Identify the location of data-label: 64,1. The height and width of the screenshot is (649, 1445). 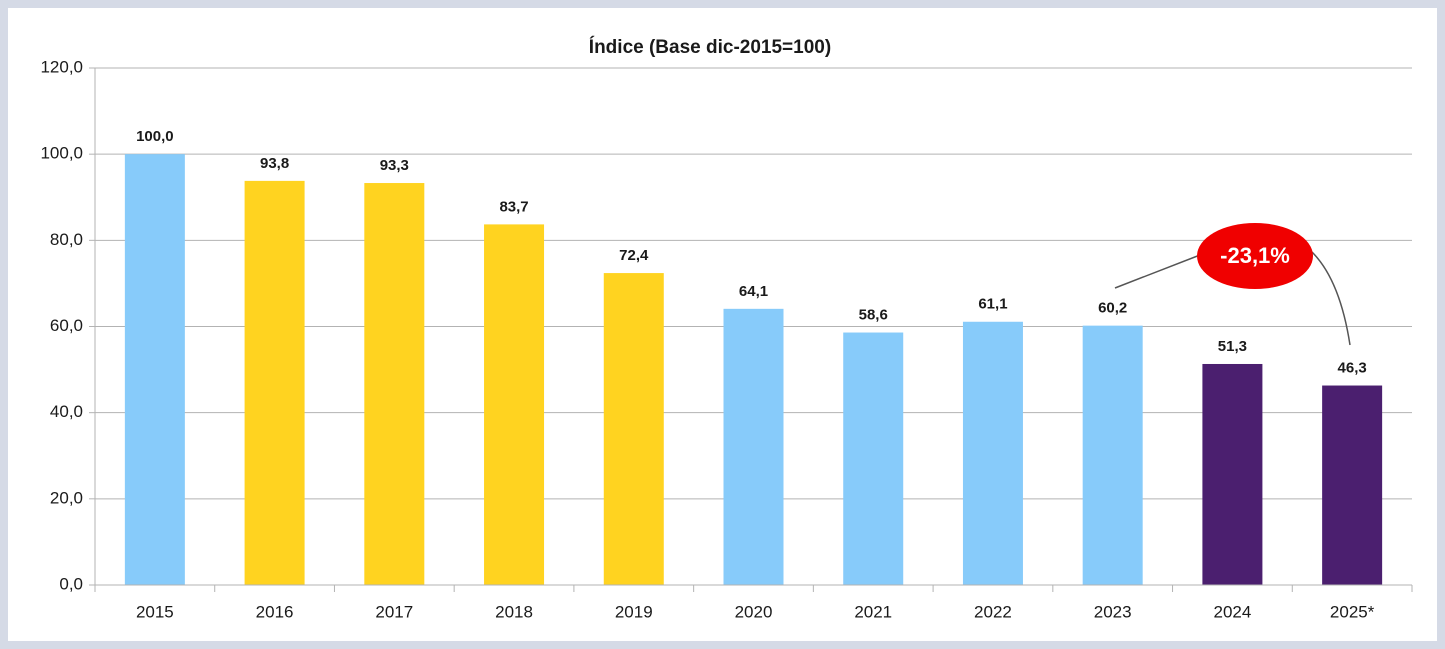
(753, 291).